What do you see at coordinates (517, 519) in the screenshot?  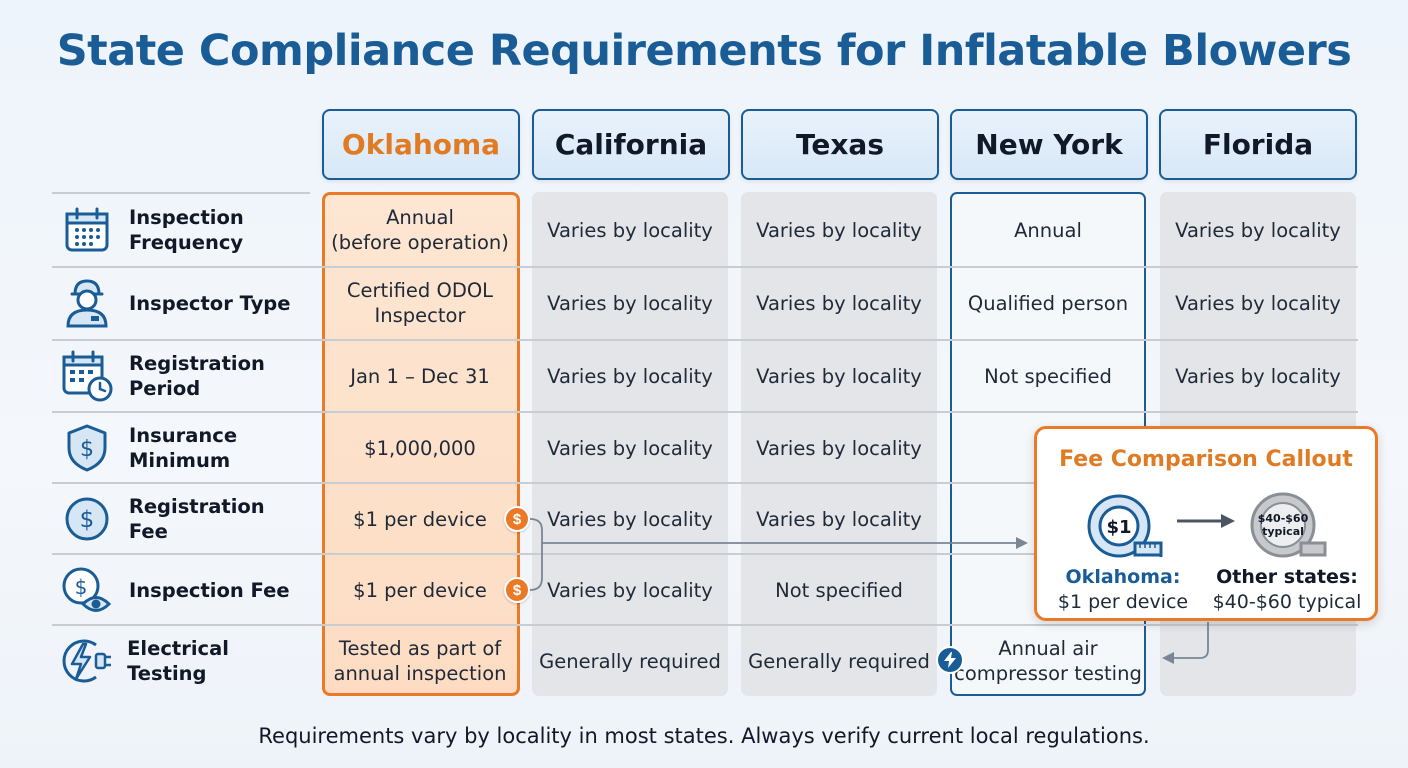 I see `registration-fee-coin-icon: $` at bounding box center [517, 519].